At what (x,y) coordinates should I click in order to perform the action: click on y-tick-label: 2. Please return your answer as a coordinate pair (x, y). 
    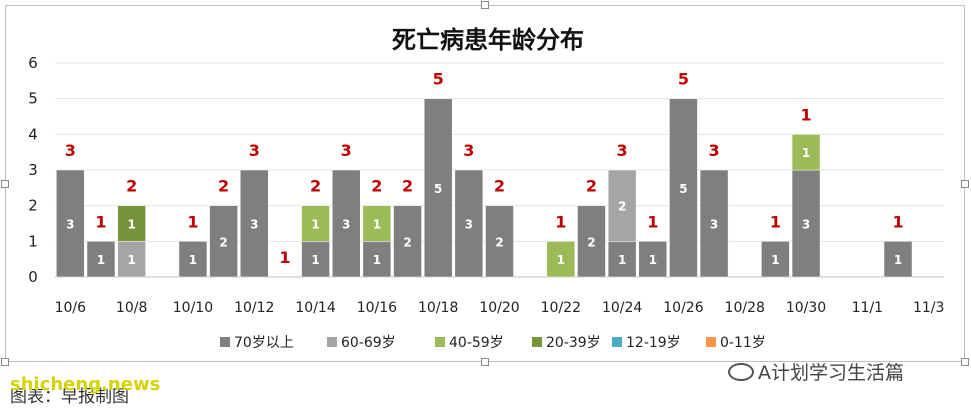
    Looking at the image, I should click on (33, 206).